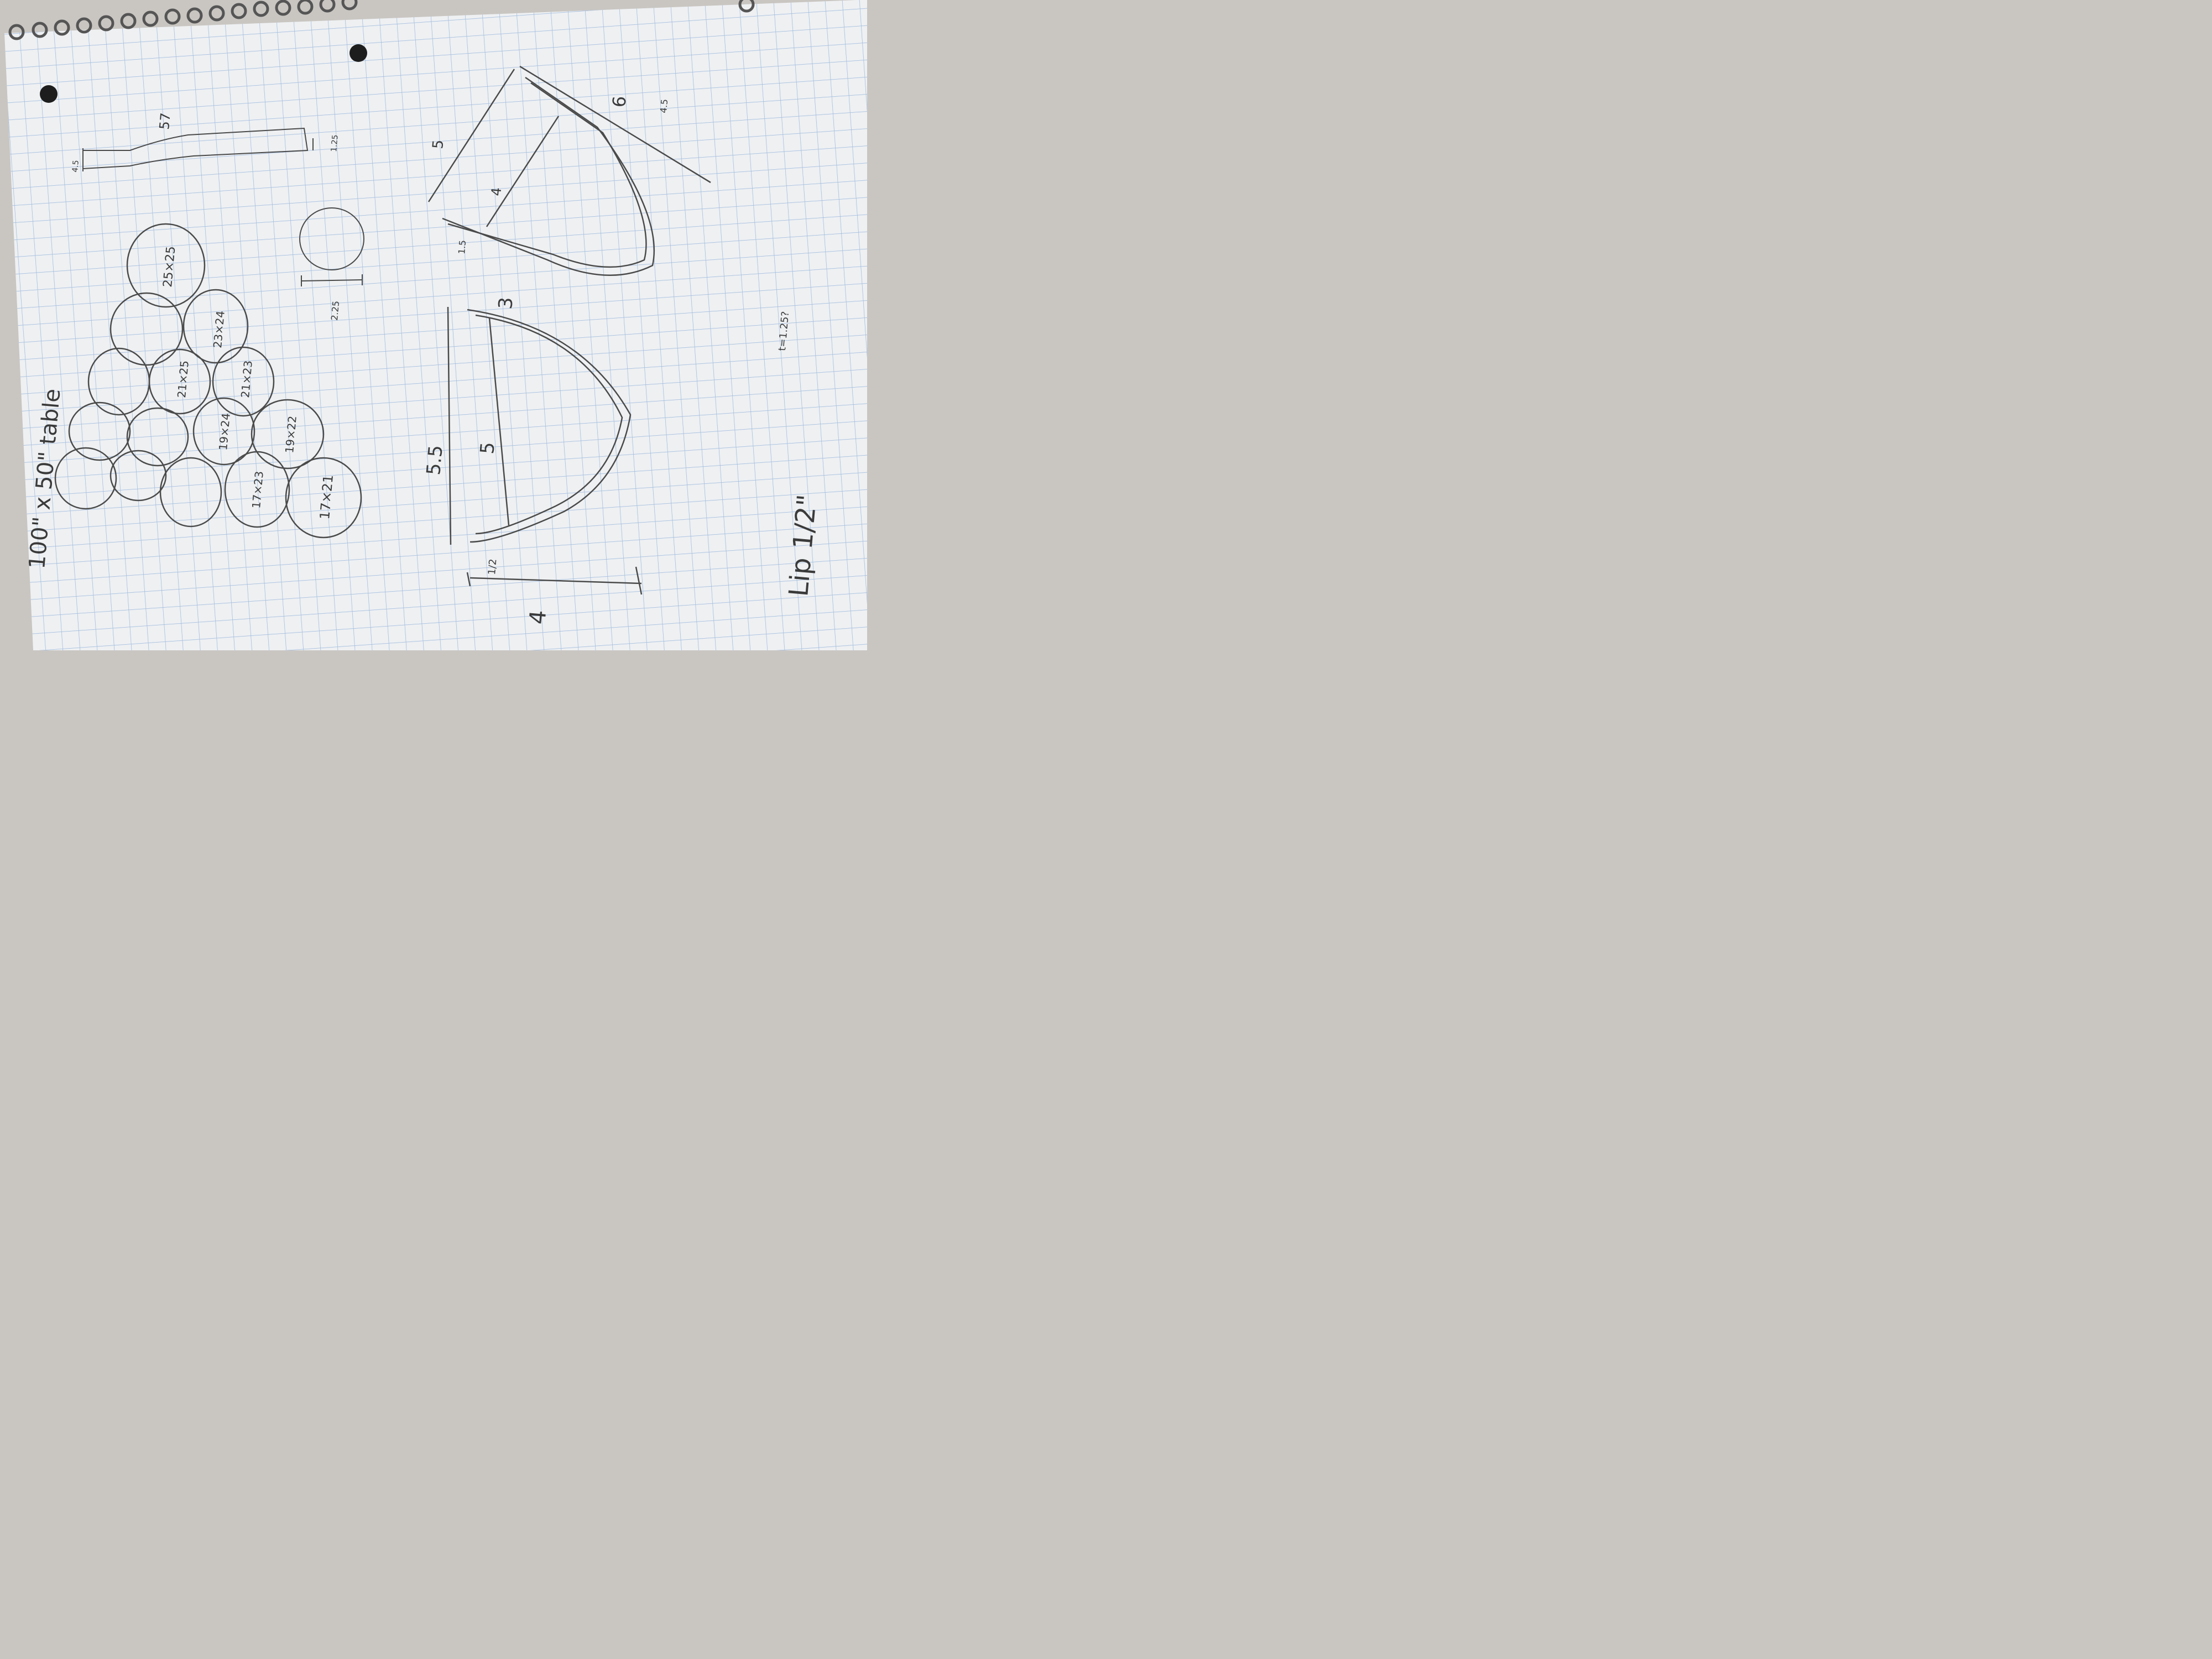  What do you see at coordinates (438, 145) in the screenshot?
I see `upper-dim-top: 5` at bounding box center [438, 145].